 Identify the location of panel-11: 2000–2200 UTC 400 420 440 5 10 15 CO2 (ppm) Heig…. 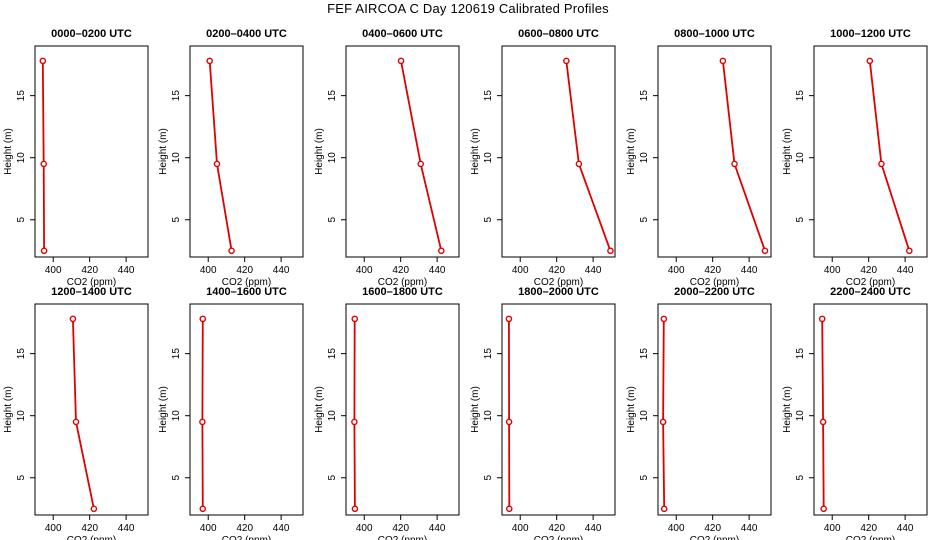
(699, 413).